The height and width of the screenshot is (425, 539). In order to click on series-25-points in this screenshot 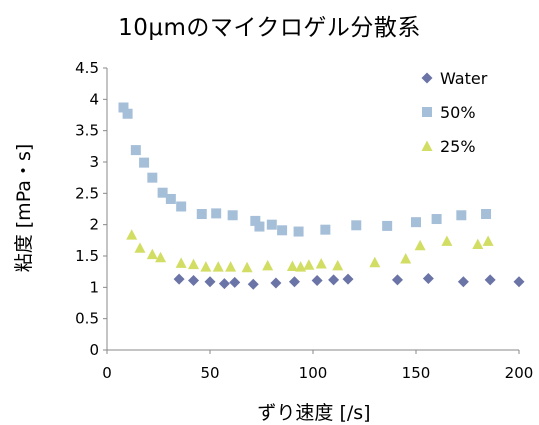, I will do `click(310, 251)`.